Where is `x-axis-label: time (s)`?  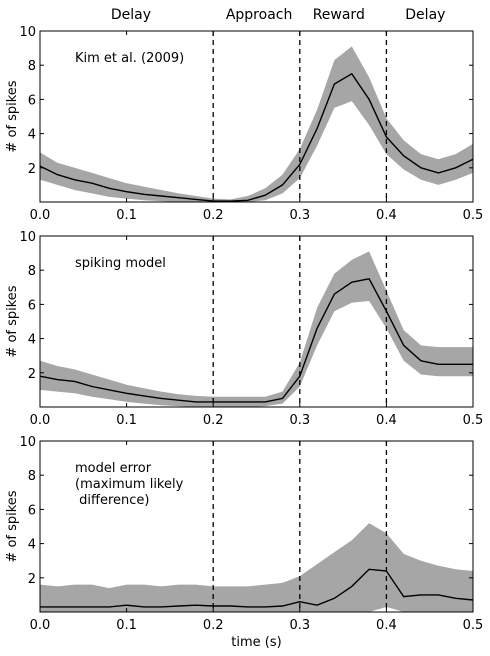
x-axis-label: time (s) is located at coordinates (256, 642).